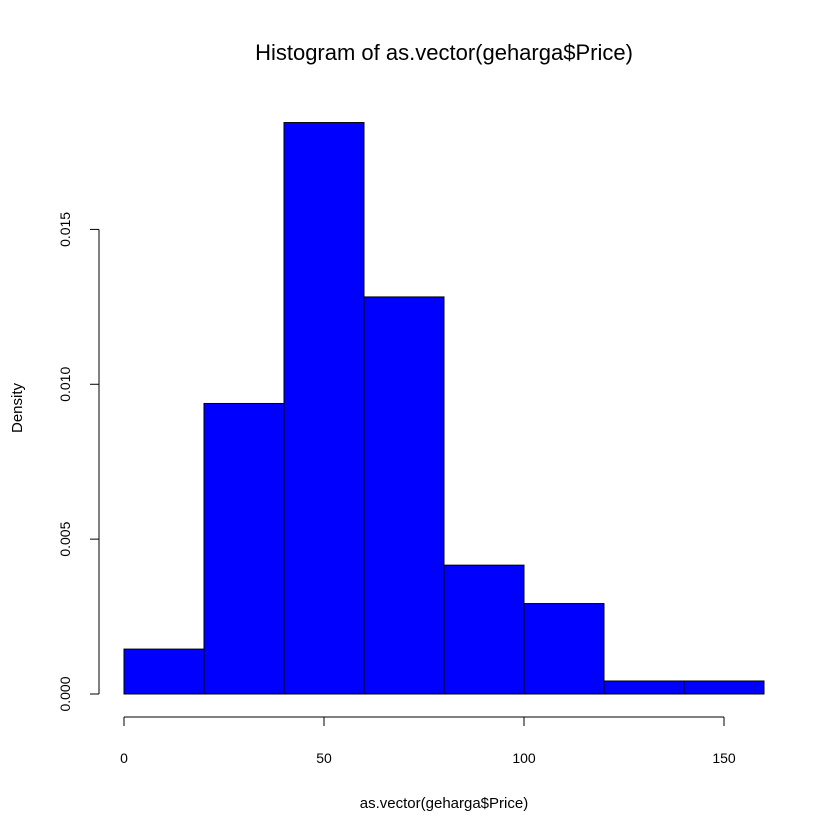 This screenshot has width=840, height=840. Describe the element at coordinates (65, 693) in the screenshot. I see `y-tick-label-0: 0.000` at that location.